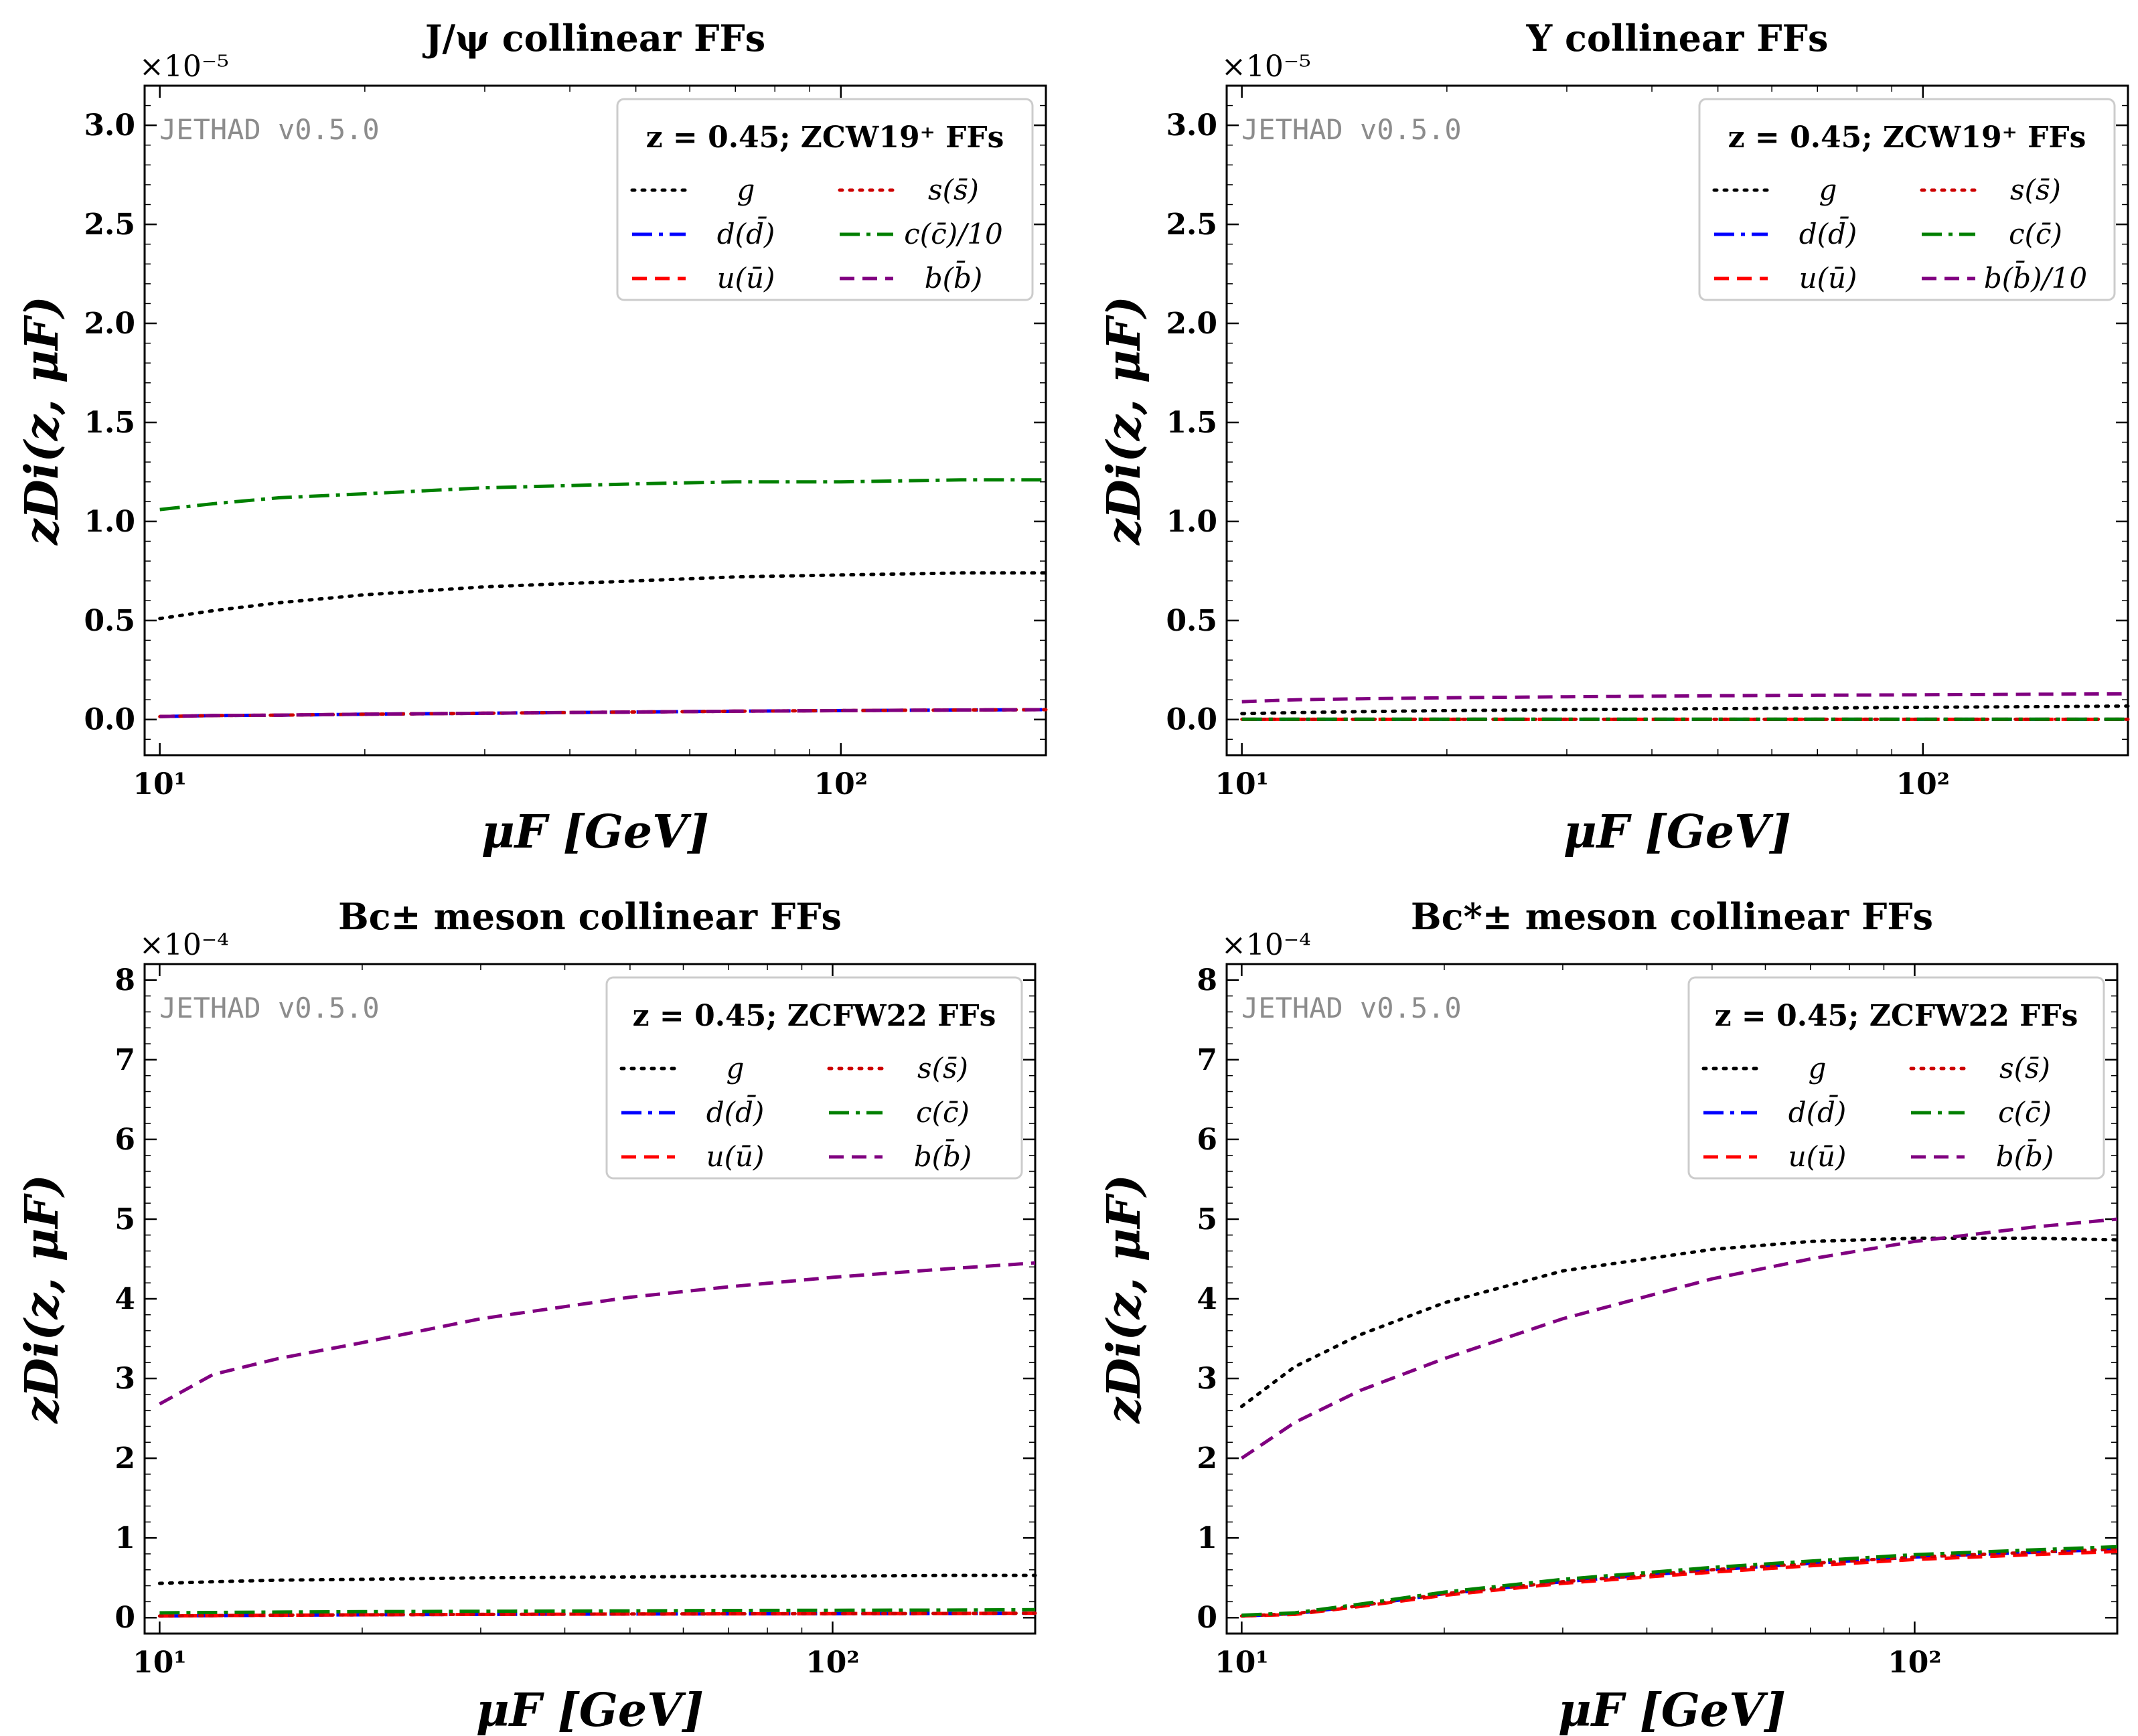 The height and width of the screenshot is (1736, 2138). Describe the element at coordinates (2035, 277) in the screenshot. I see `legend-entry: b(b̄)/10` at that location.